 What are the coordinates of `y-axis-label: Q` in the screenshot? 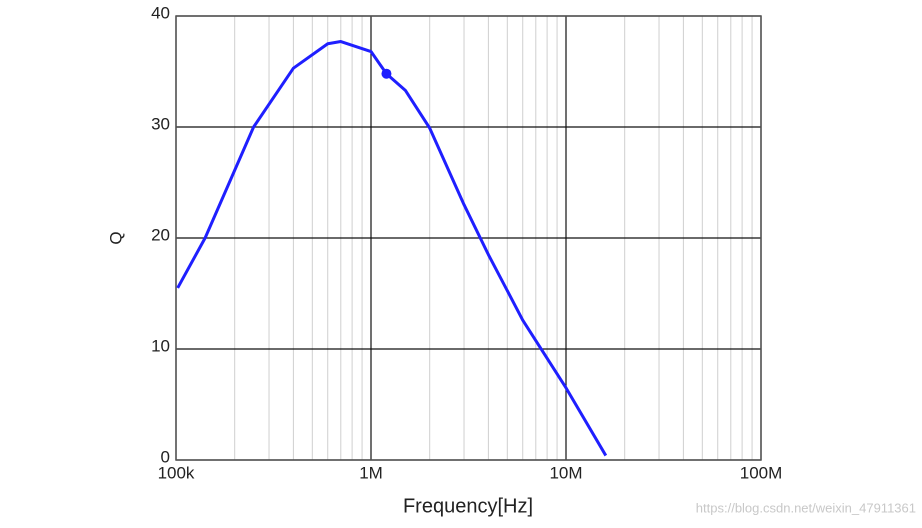 It's located at (115, 237).